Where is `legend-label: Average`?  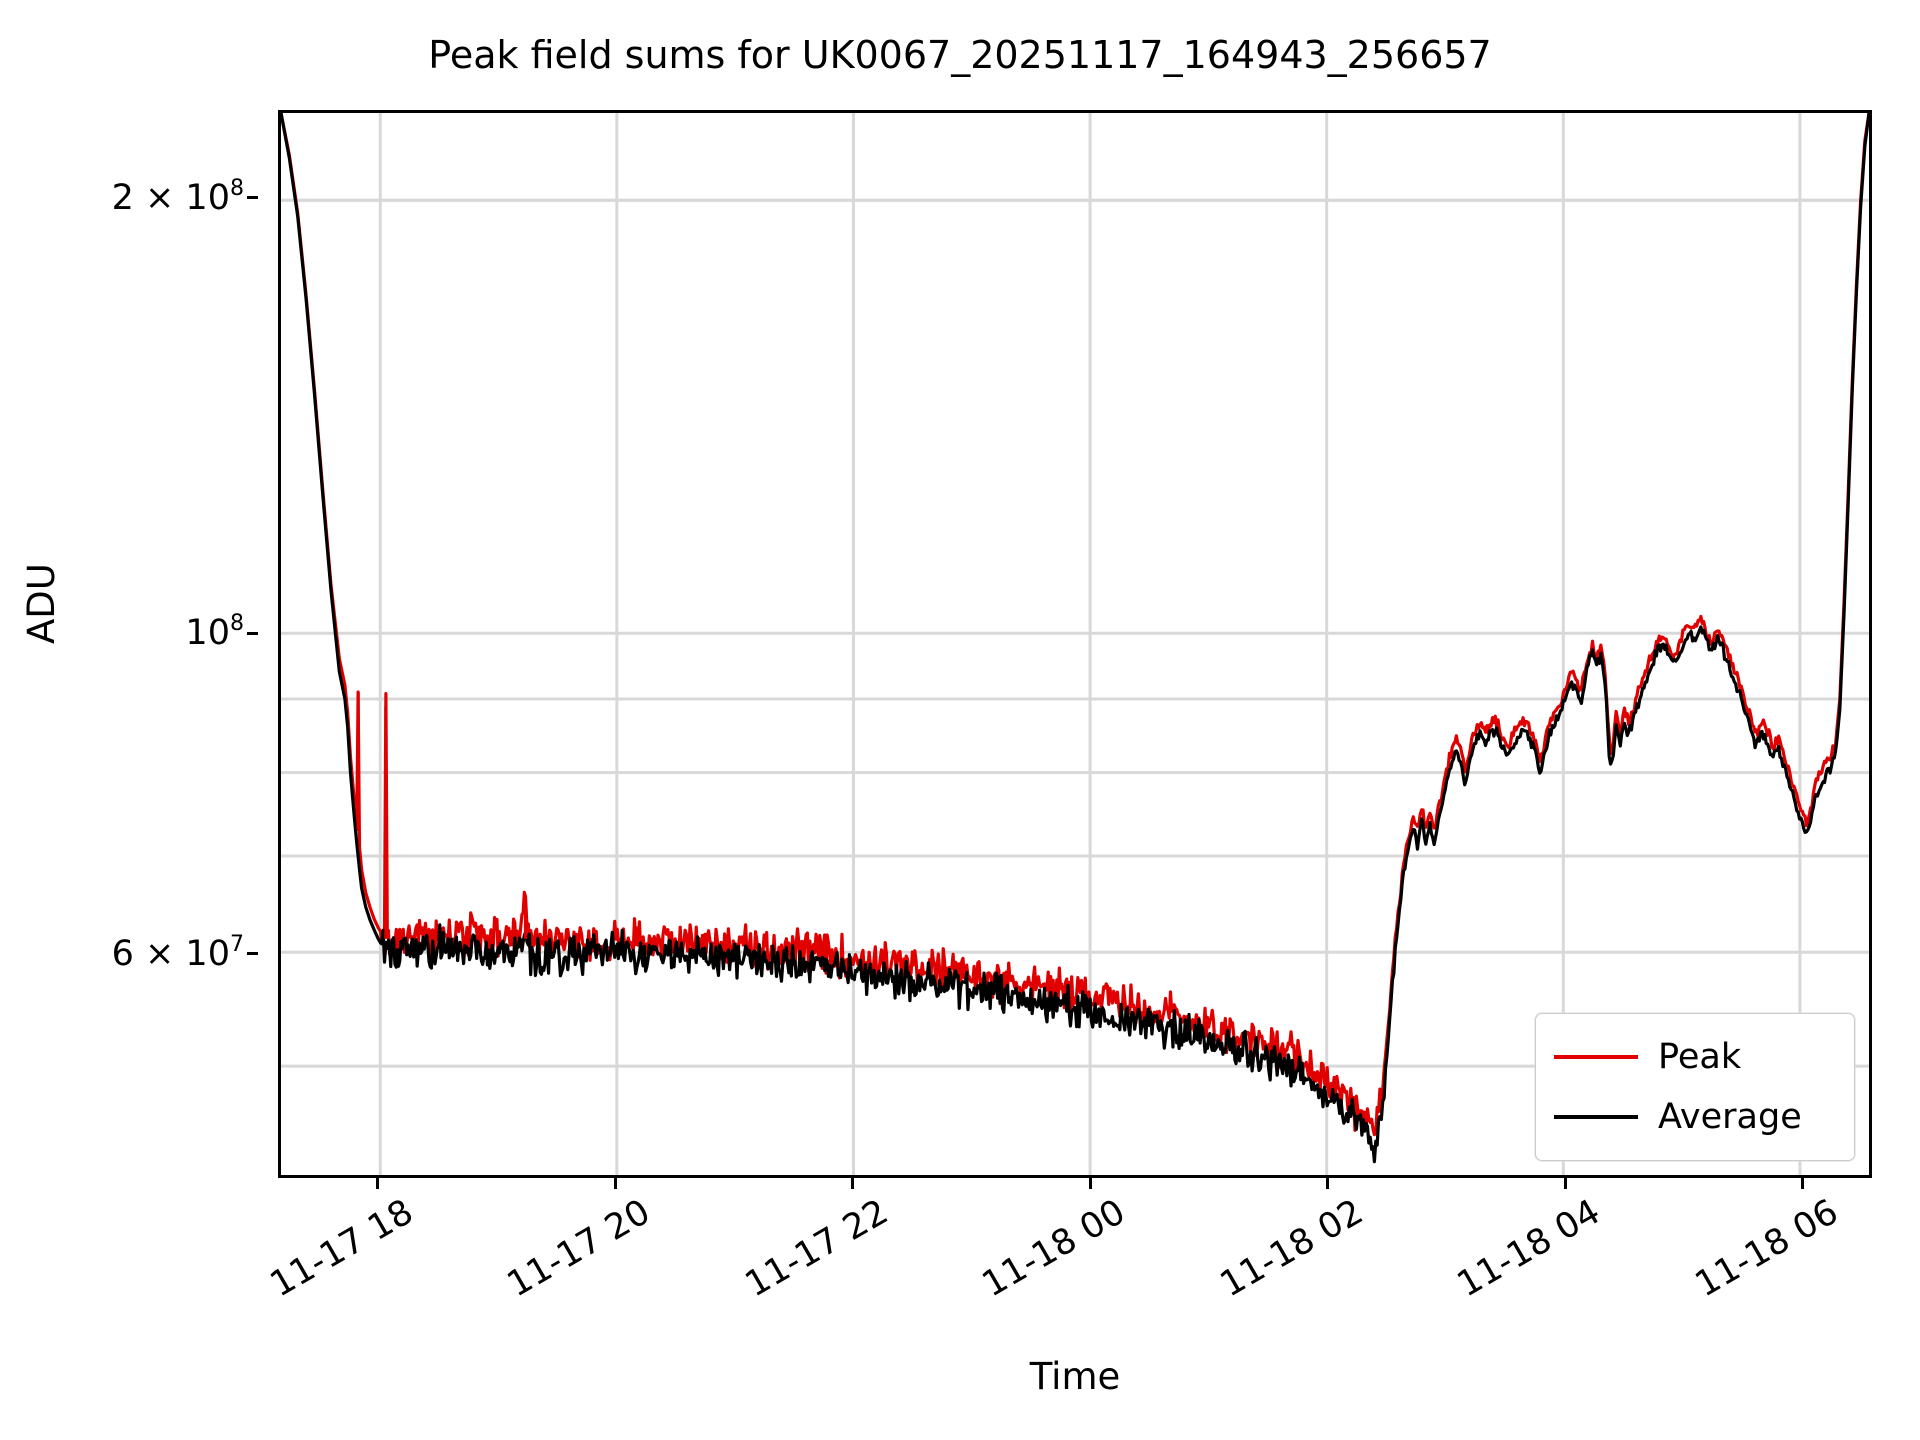
legend-label: Average is located at coordinates (1730, 1117).